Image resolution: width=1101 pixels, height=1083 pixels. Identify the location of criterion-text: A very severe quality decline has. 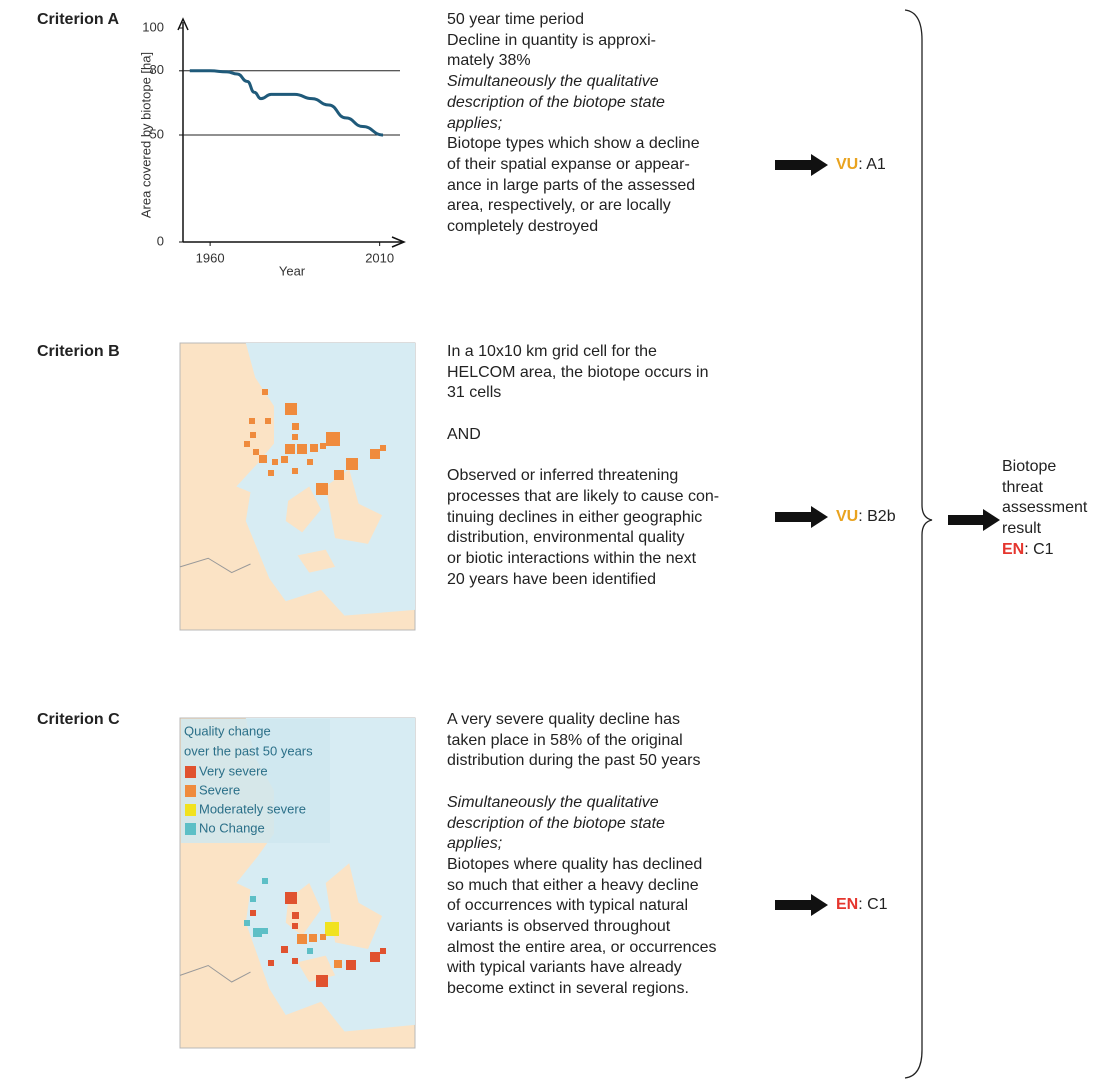
(564, 719).